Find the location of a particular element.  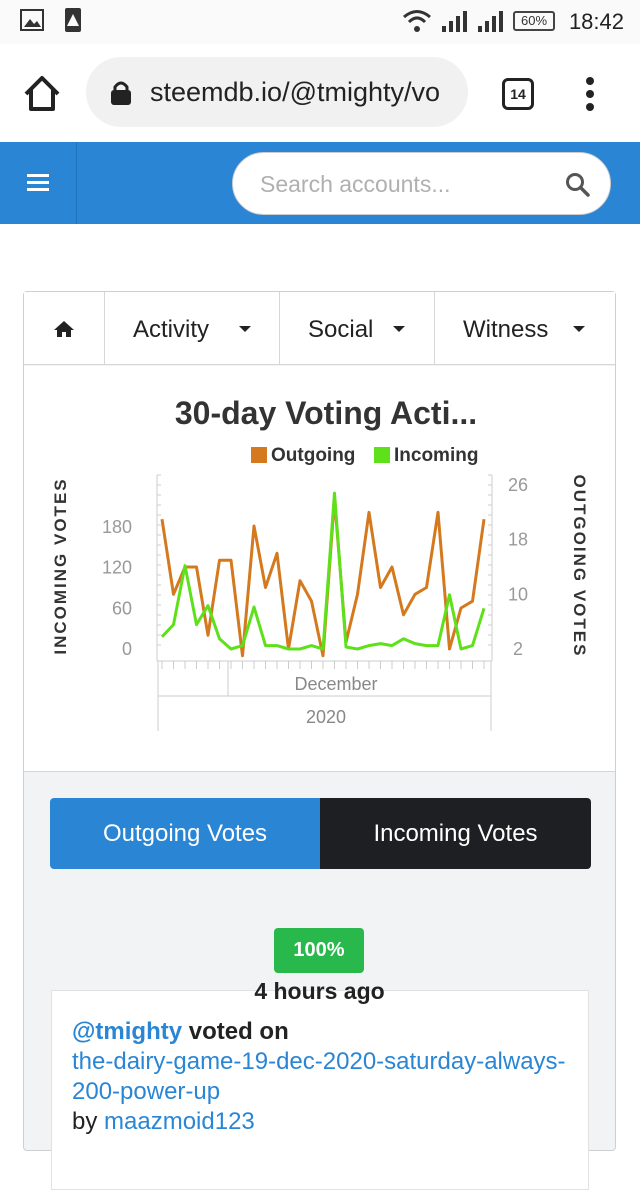

vote-weight-badge: 100% is located at coordinates (319, 950).